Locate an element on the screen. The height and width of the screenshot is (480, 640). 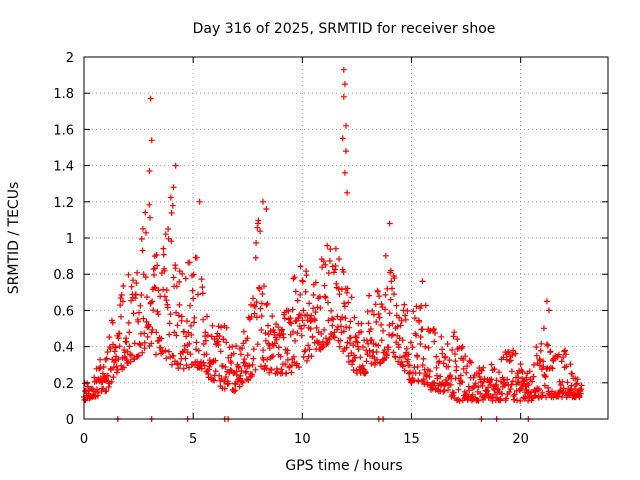
y-tick-label: 0.8 is located at coordinates (63, 275).